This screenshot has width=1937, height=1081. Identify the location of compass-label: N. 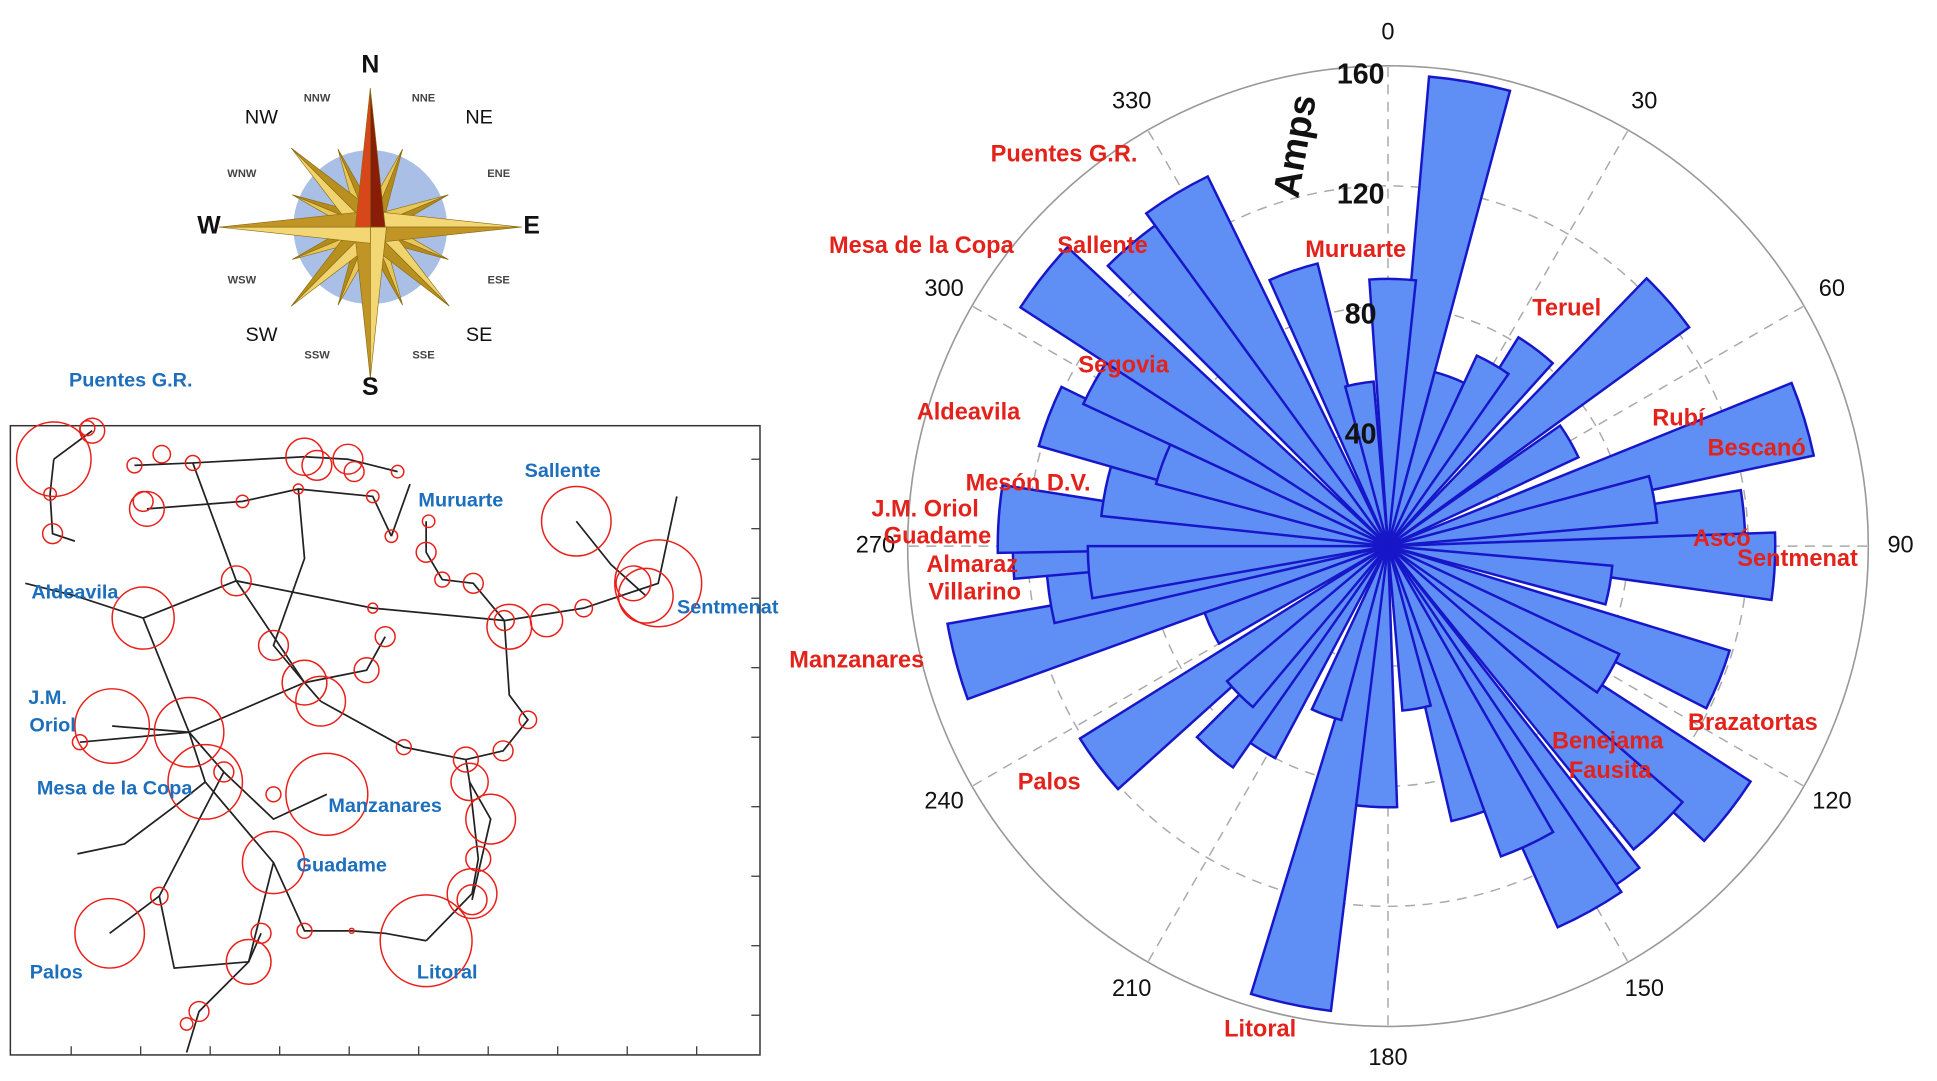
(370, 64).